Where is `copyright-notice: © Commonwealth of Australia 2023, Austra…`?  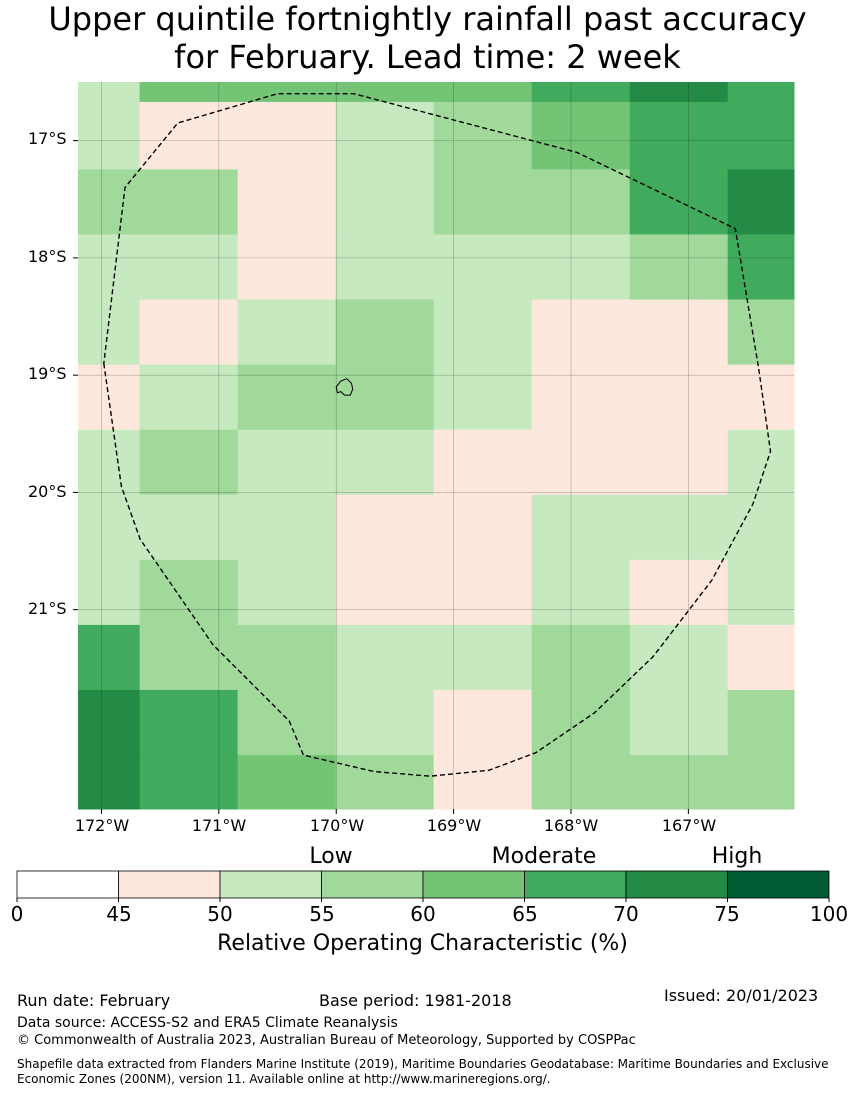 copyright-notice: © Commonwealth of Australia 2023, Austra… is located at coordinates (326, 1040).